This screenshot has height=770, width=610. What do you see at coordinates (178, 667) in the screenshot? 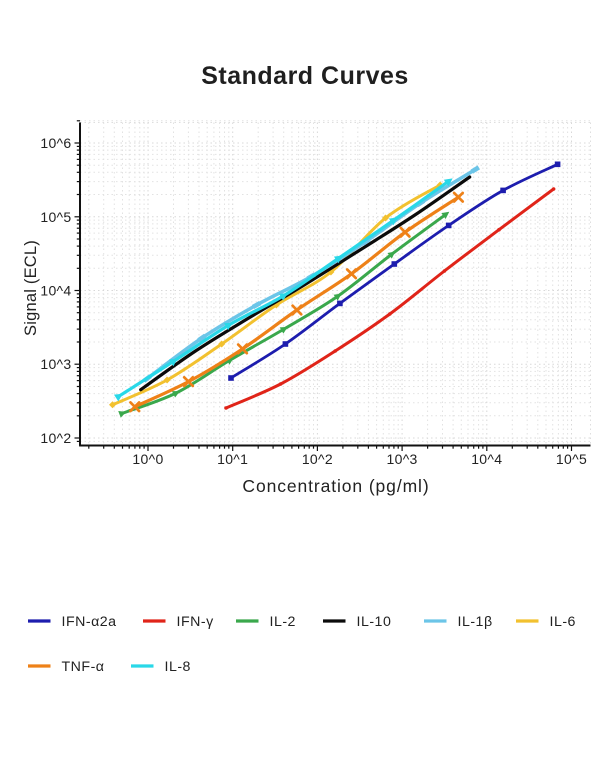
I see `svg-text: IL-8` at bounding box center [178, 667].